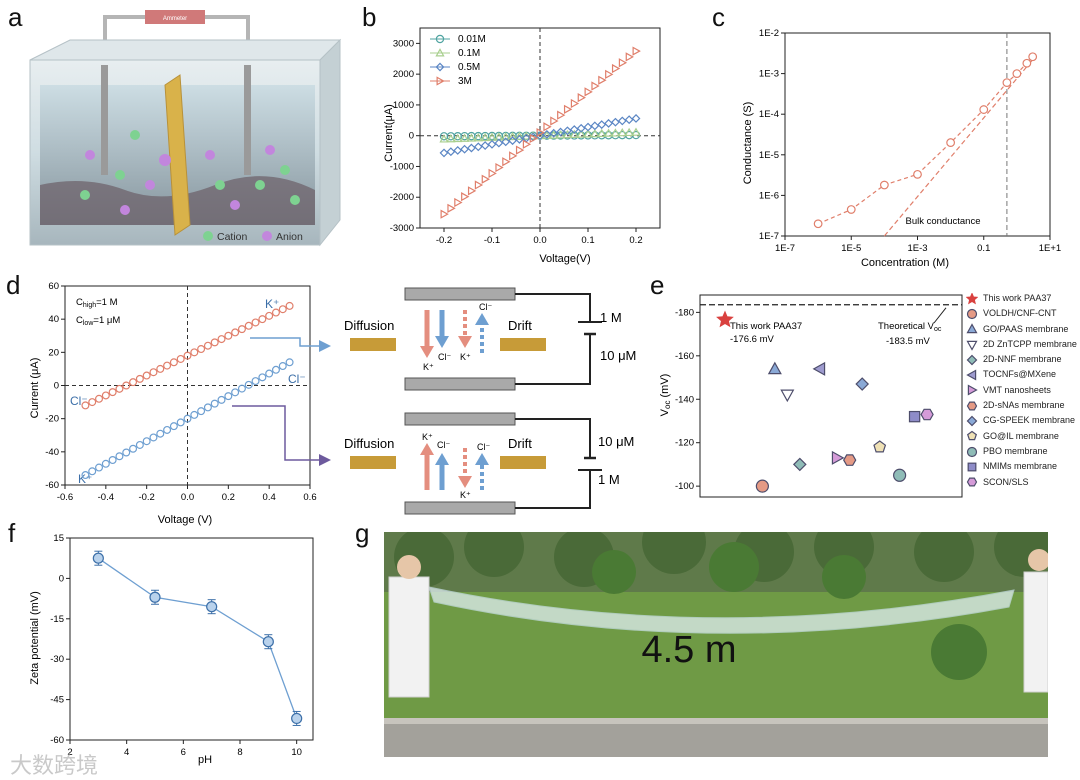 This screenshot has height=780, width=1080. Describe the element at coordinates (787, 396) in the screenshot. I see `chart-e-point-2d-zntcpp-membrane` at that location.